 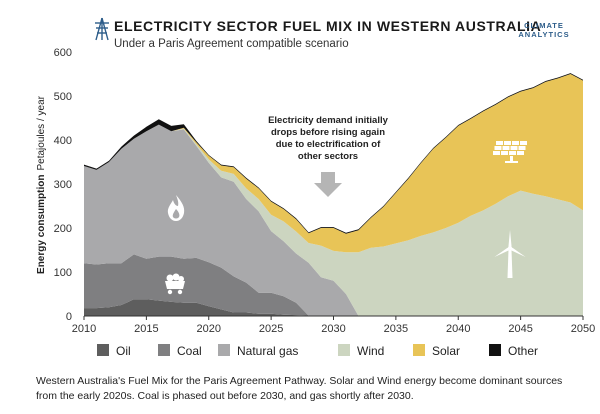 I want to click on coal-cart-icon, so click(x=175, y=284).